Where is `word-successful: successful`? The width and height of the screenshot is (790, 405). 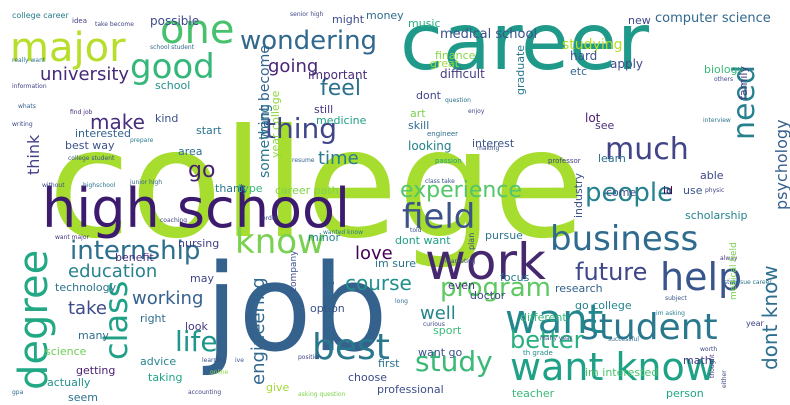 word-successful: successful is located at coordinates (624, 339).